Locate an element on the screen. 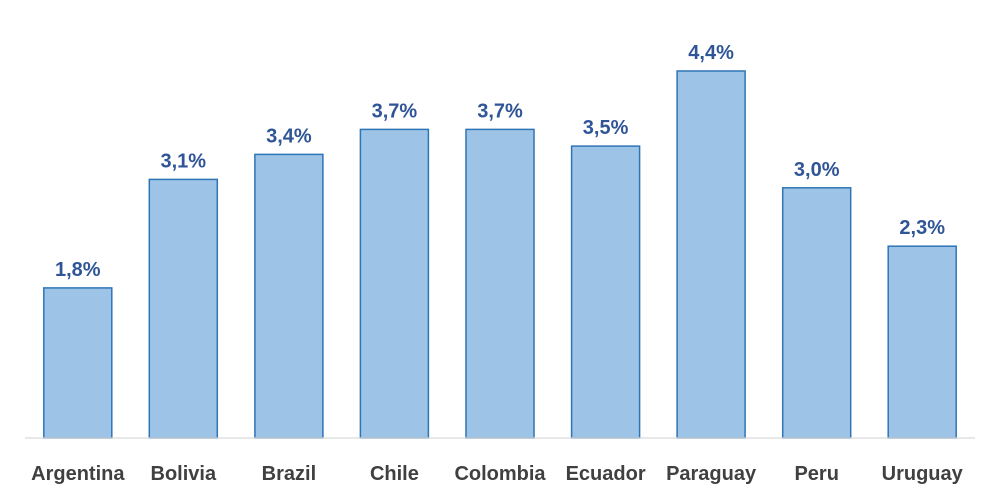 The height and width of the screenshot is (503, 1000). x-tick-label-chile: Chile is located at coordinates (394, 474).